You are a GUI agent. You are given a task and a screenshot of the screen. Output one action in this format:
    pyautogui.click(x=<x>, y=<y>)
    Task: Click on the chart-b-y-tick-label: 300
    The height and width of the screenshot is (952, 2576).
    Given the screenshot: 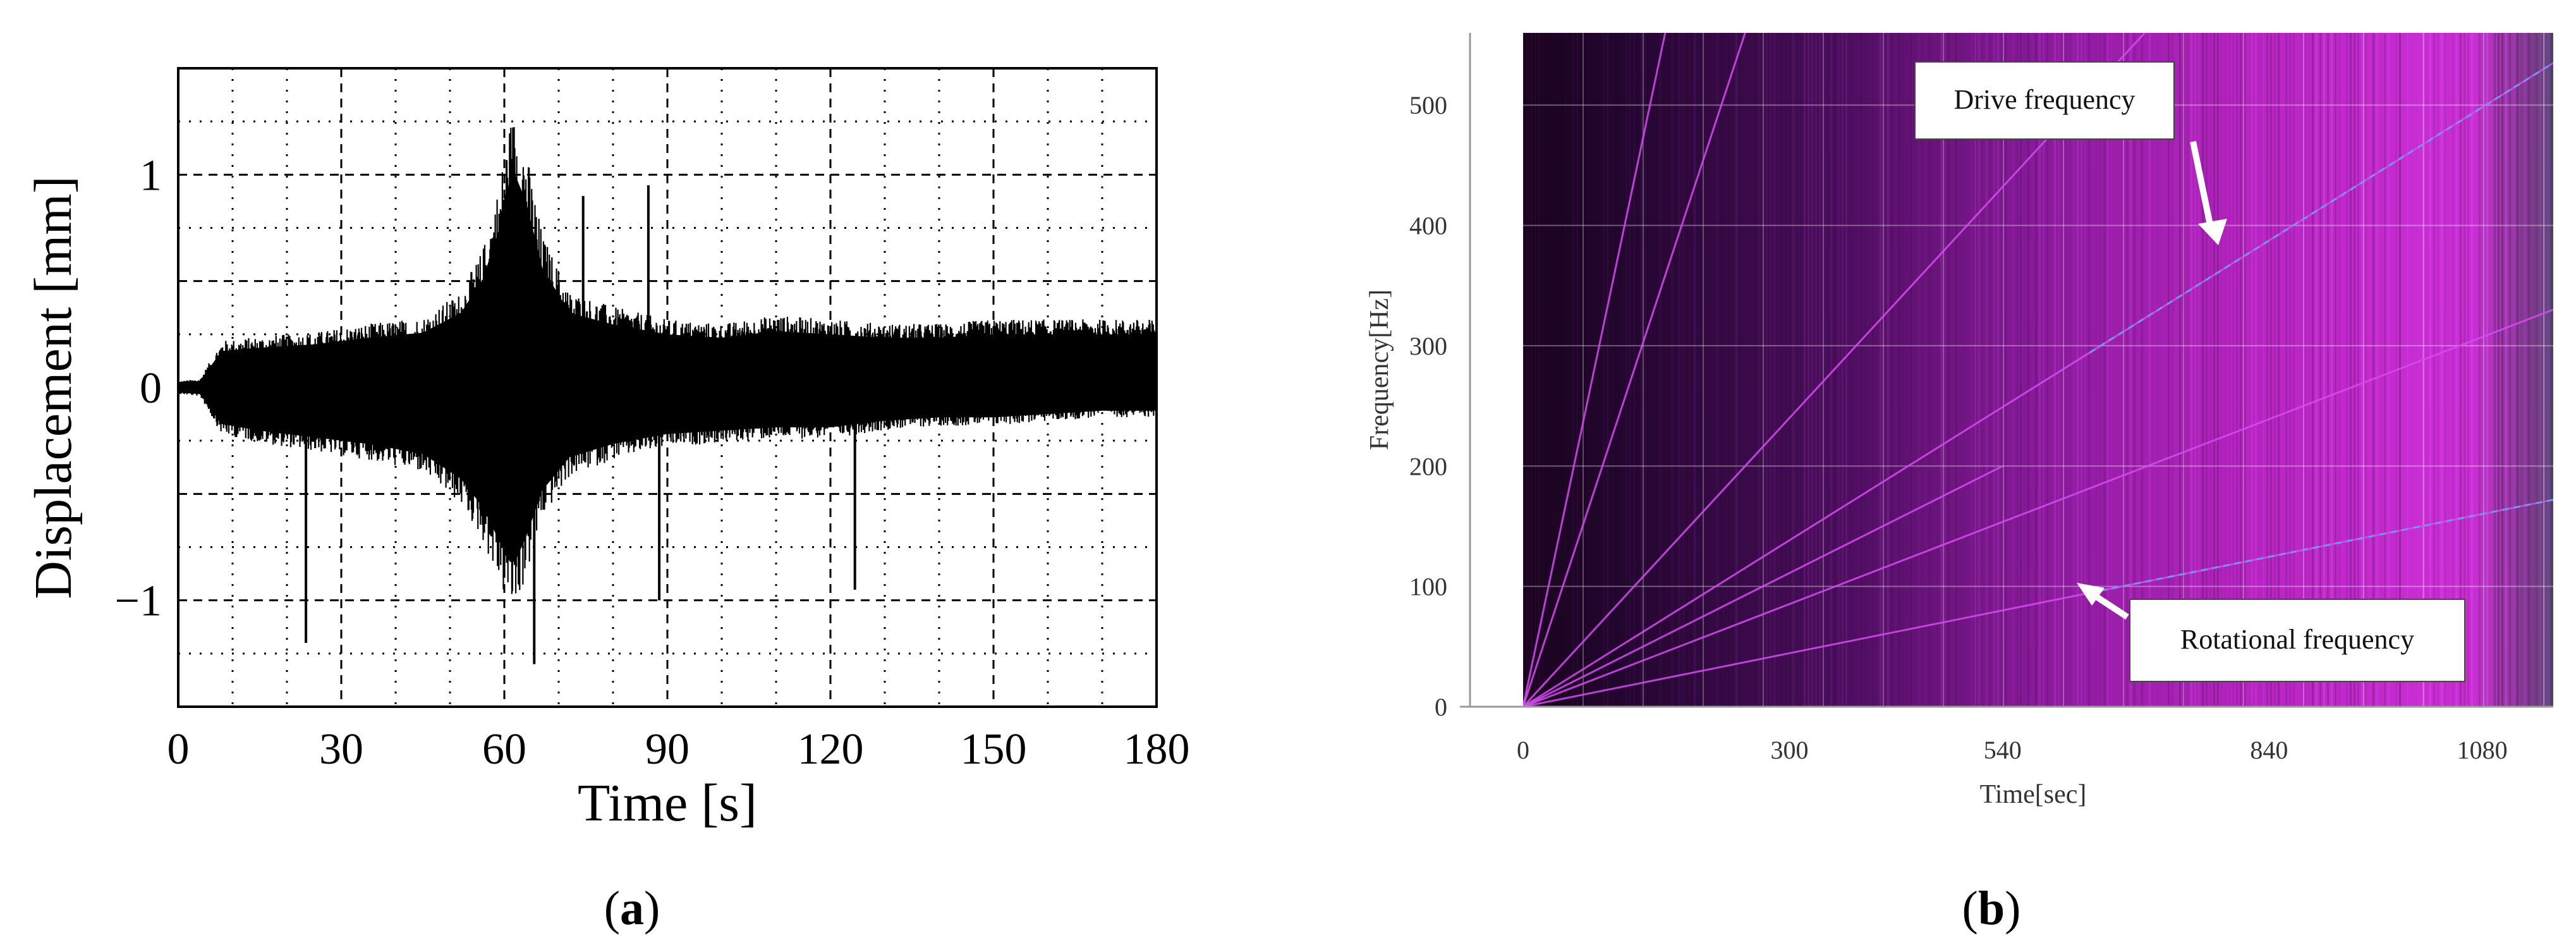 What is the action you would take?
    pyautogui.click(x=1428, y=346)
    